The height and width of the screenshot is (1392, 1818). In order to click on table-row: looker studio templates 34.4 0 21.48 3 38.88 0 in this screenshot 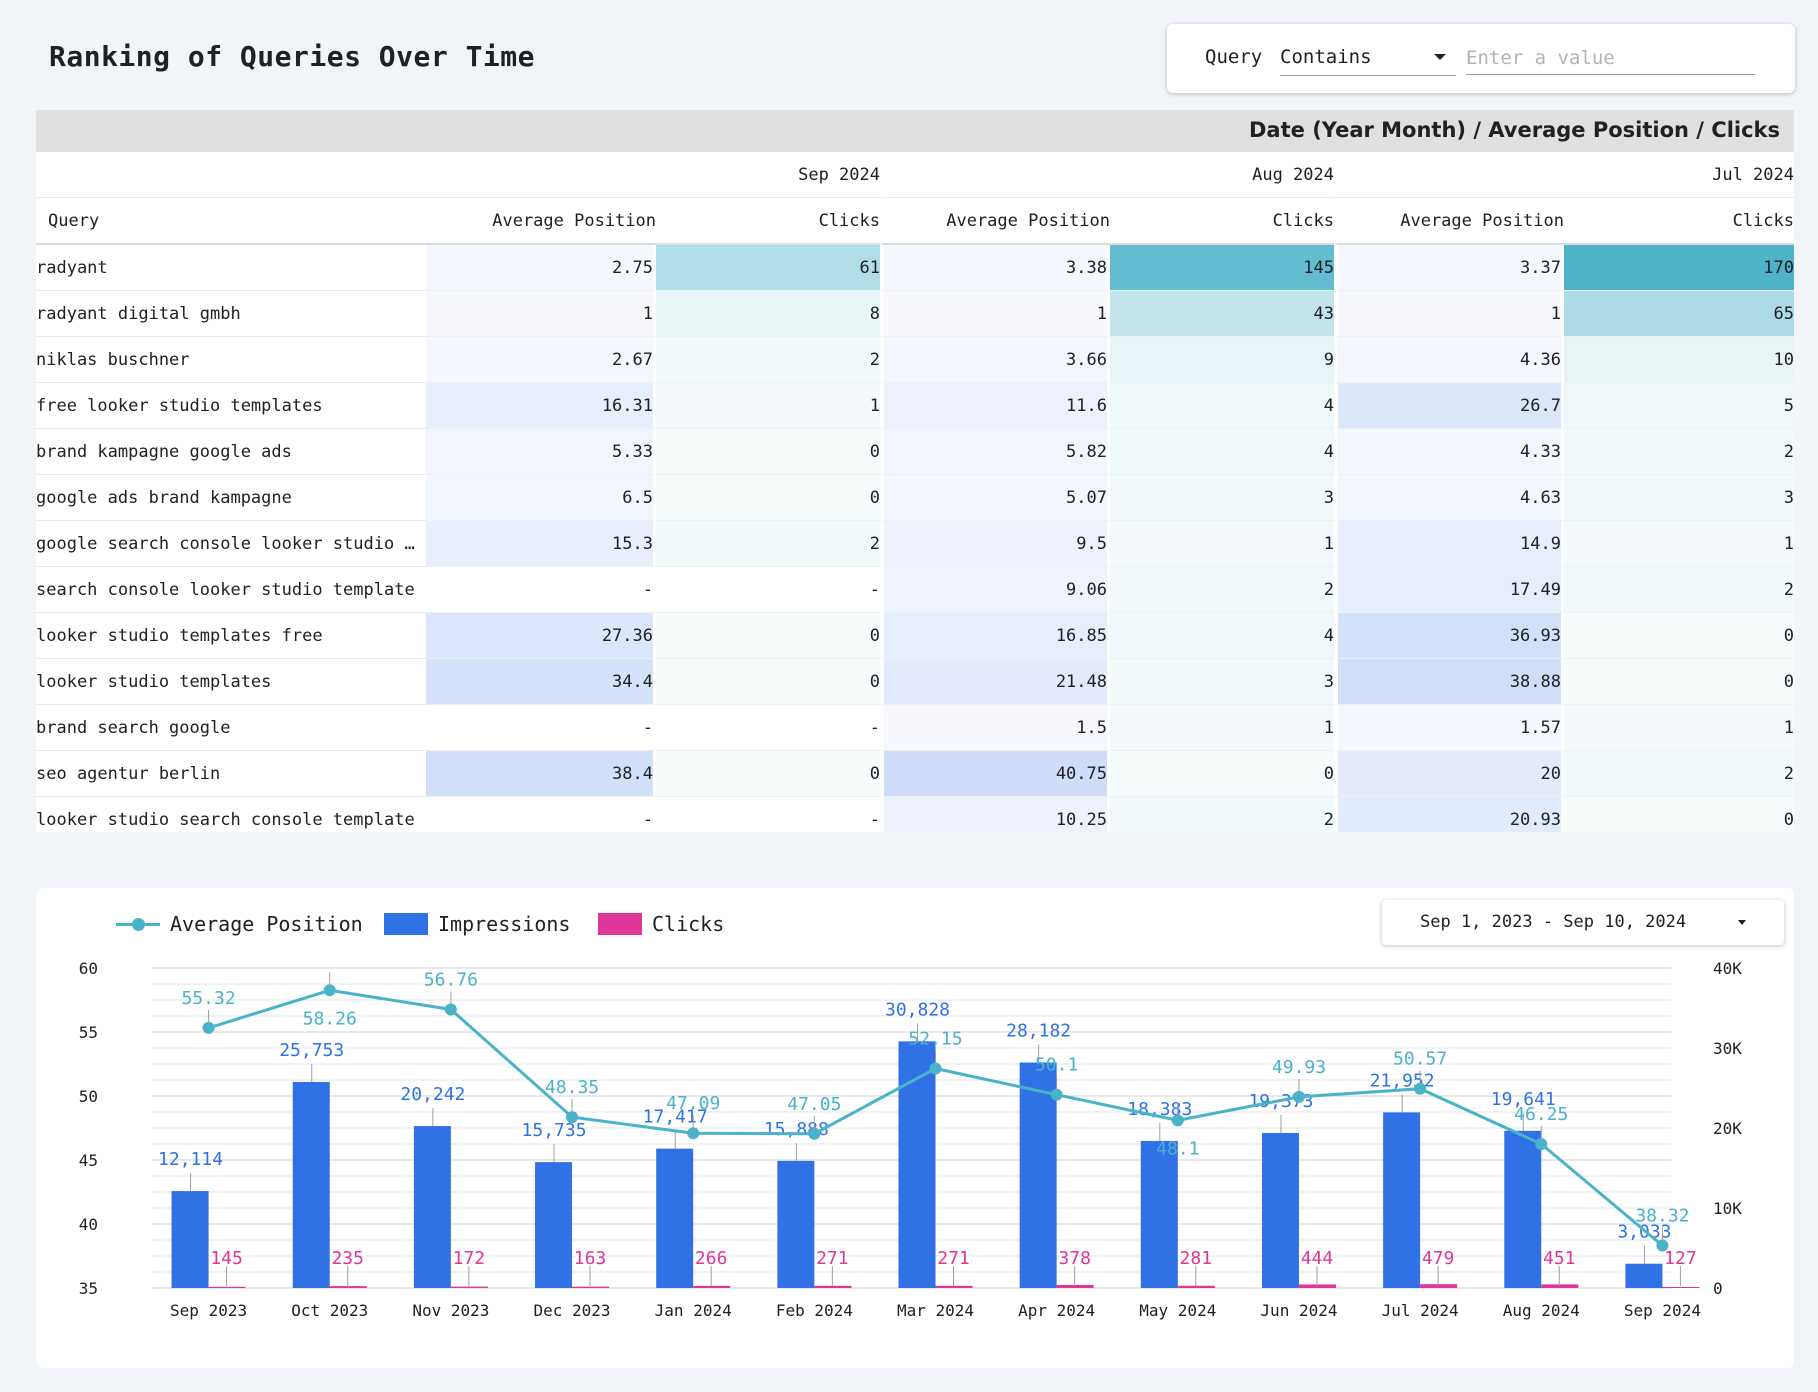, I will do `click(915, 682)`.